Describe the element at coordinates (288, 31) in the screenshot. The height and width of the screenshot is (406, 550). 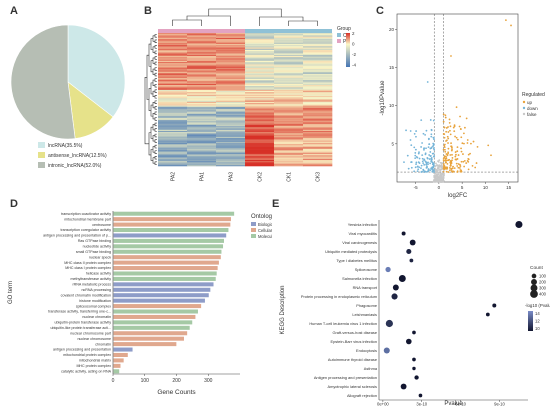
I see `group-bar-cell` at that location.